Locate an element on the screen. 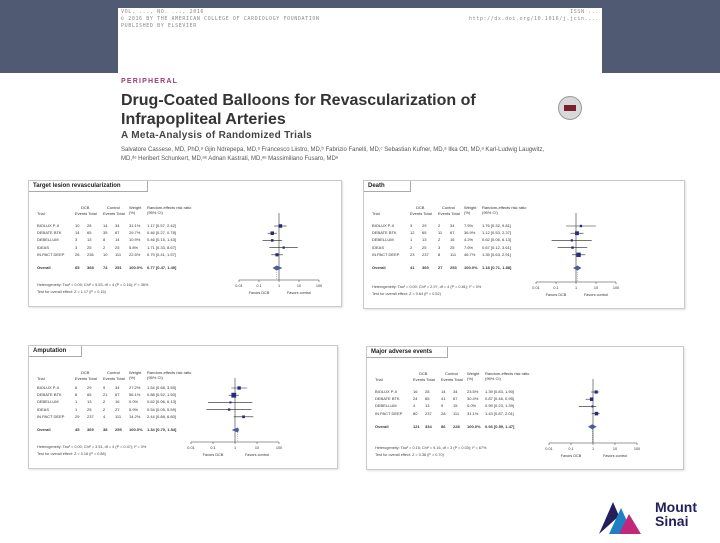  panel-title: Amputation is located at coordinates (50, 351).